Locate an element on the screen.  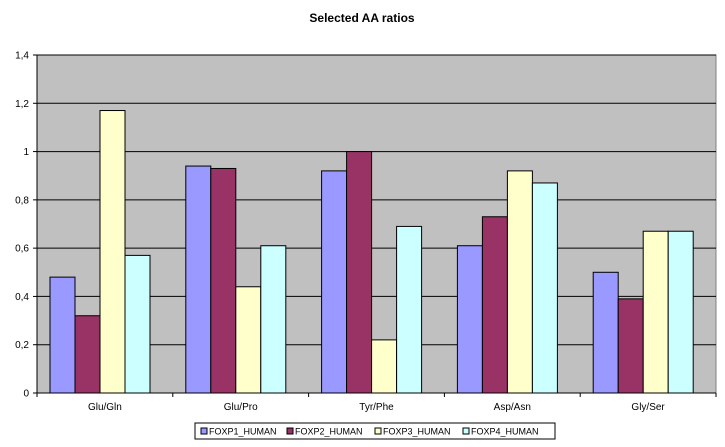
y-tick-label: 1 is located at coordinates (26, 152).